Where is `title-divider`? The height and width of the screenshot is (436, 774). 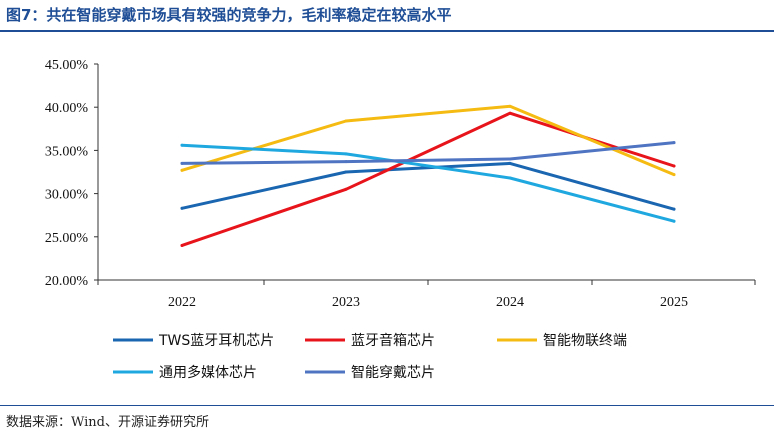 title-divider is located at coordinates (387, 31).